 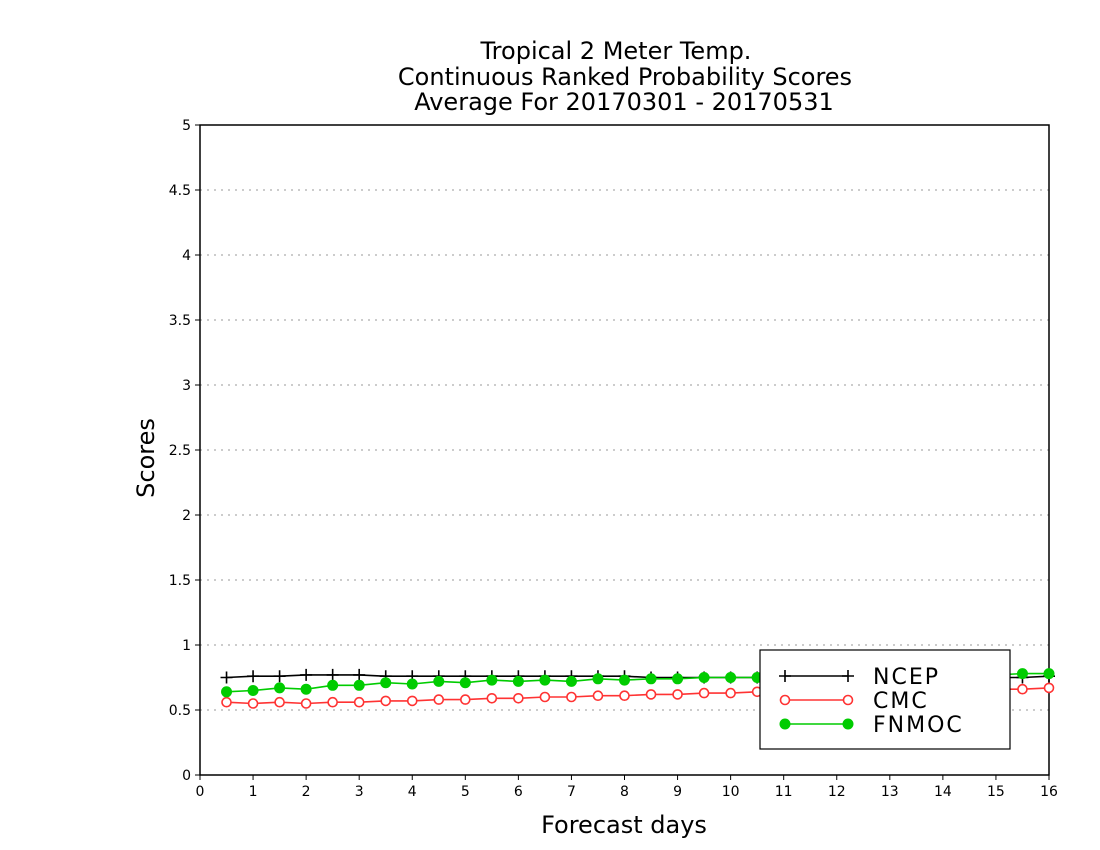 I want to click on x-tick-label: 4, so click(x=412, y=792).